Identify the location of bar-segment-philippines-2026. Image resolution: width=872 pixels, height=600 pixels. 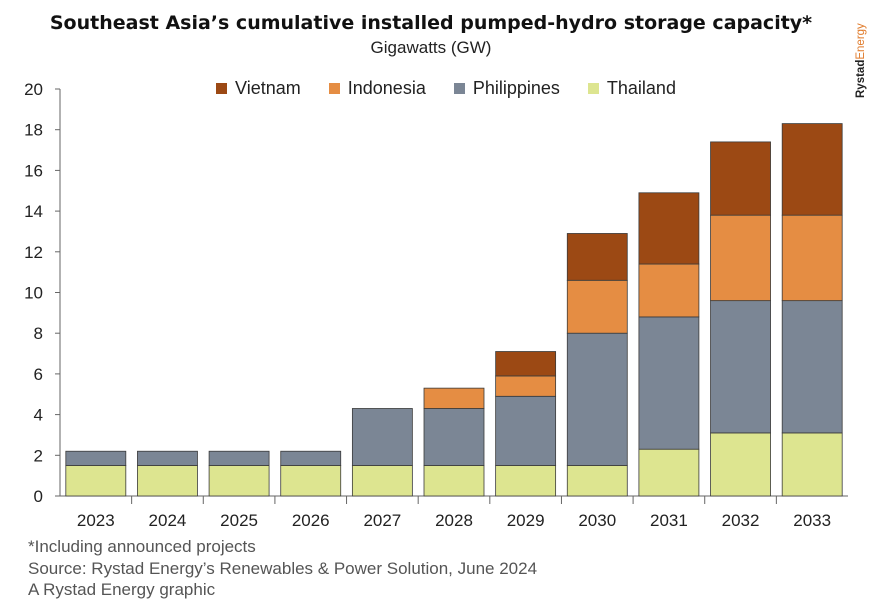
(311, 458).